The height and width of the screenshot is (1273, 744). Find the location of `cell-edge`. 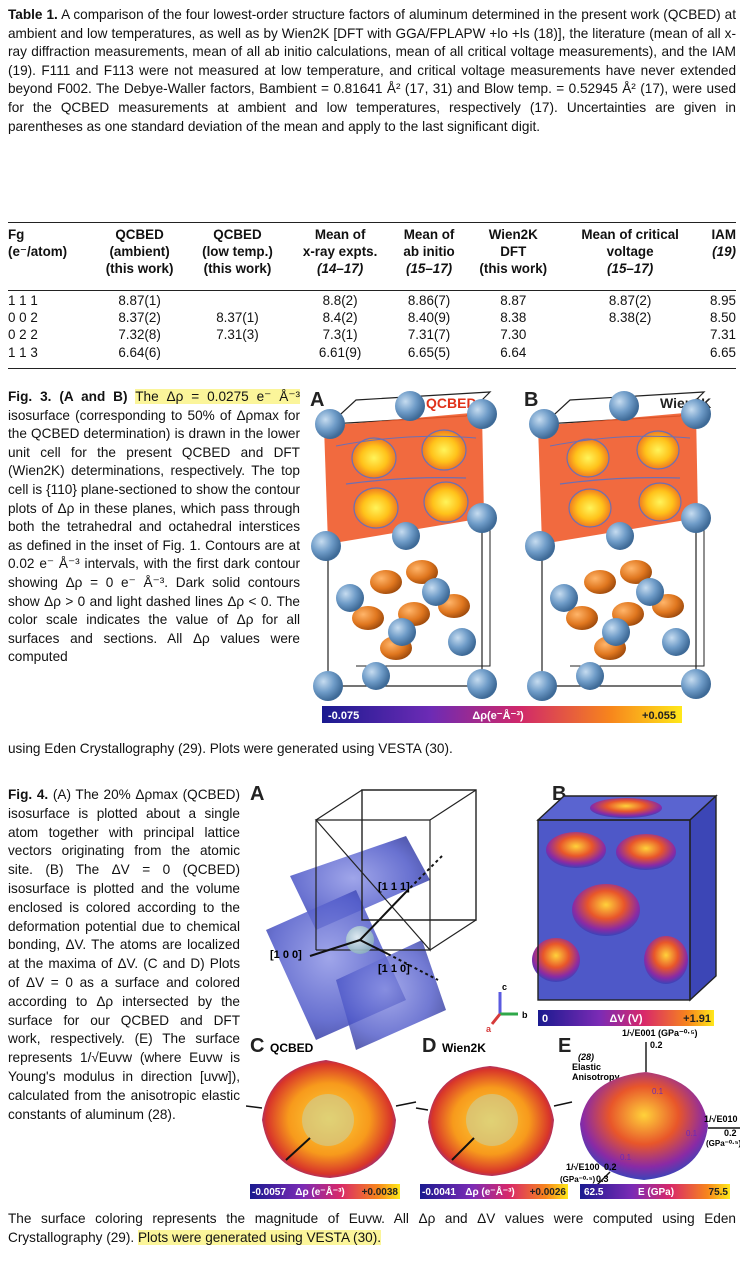

cell-edge is located at coordinates (453, 805).